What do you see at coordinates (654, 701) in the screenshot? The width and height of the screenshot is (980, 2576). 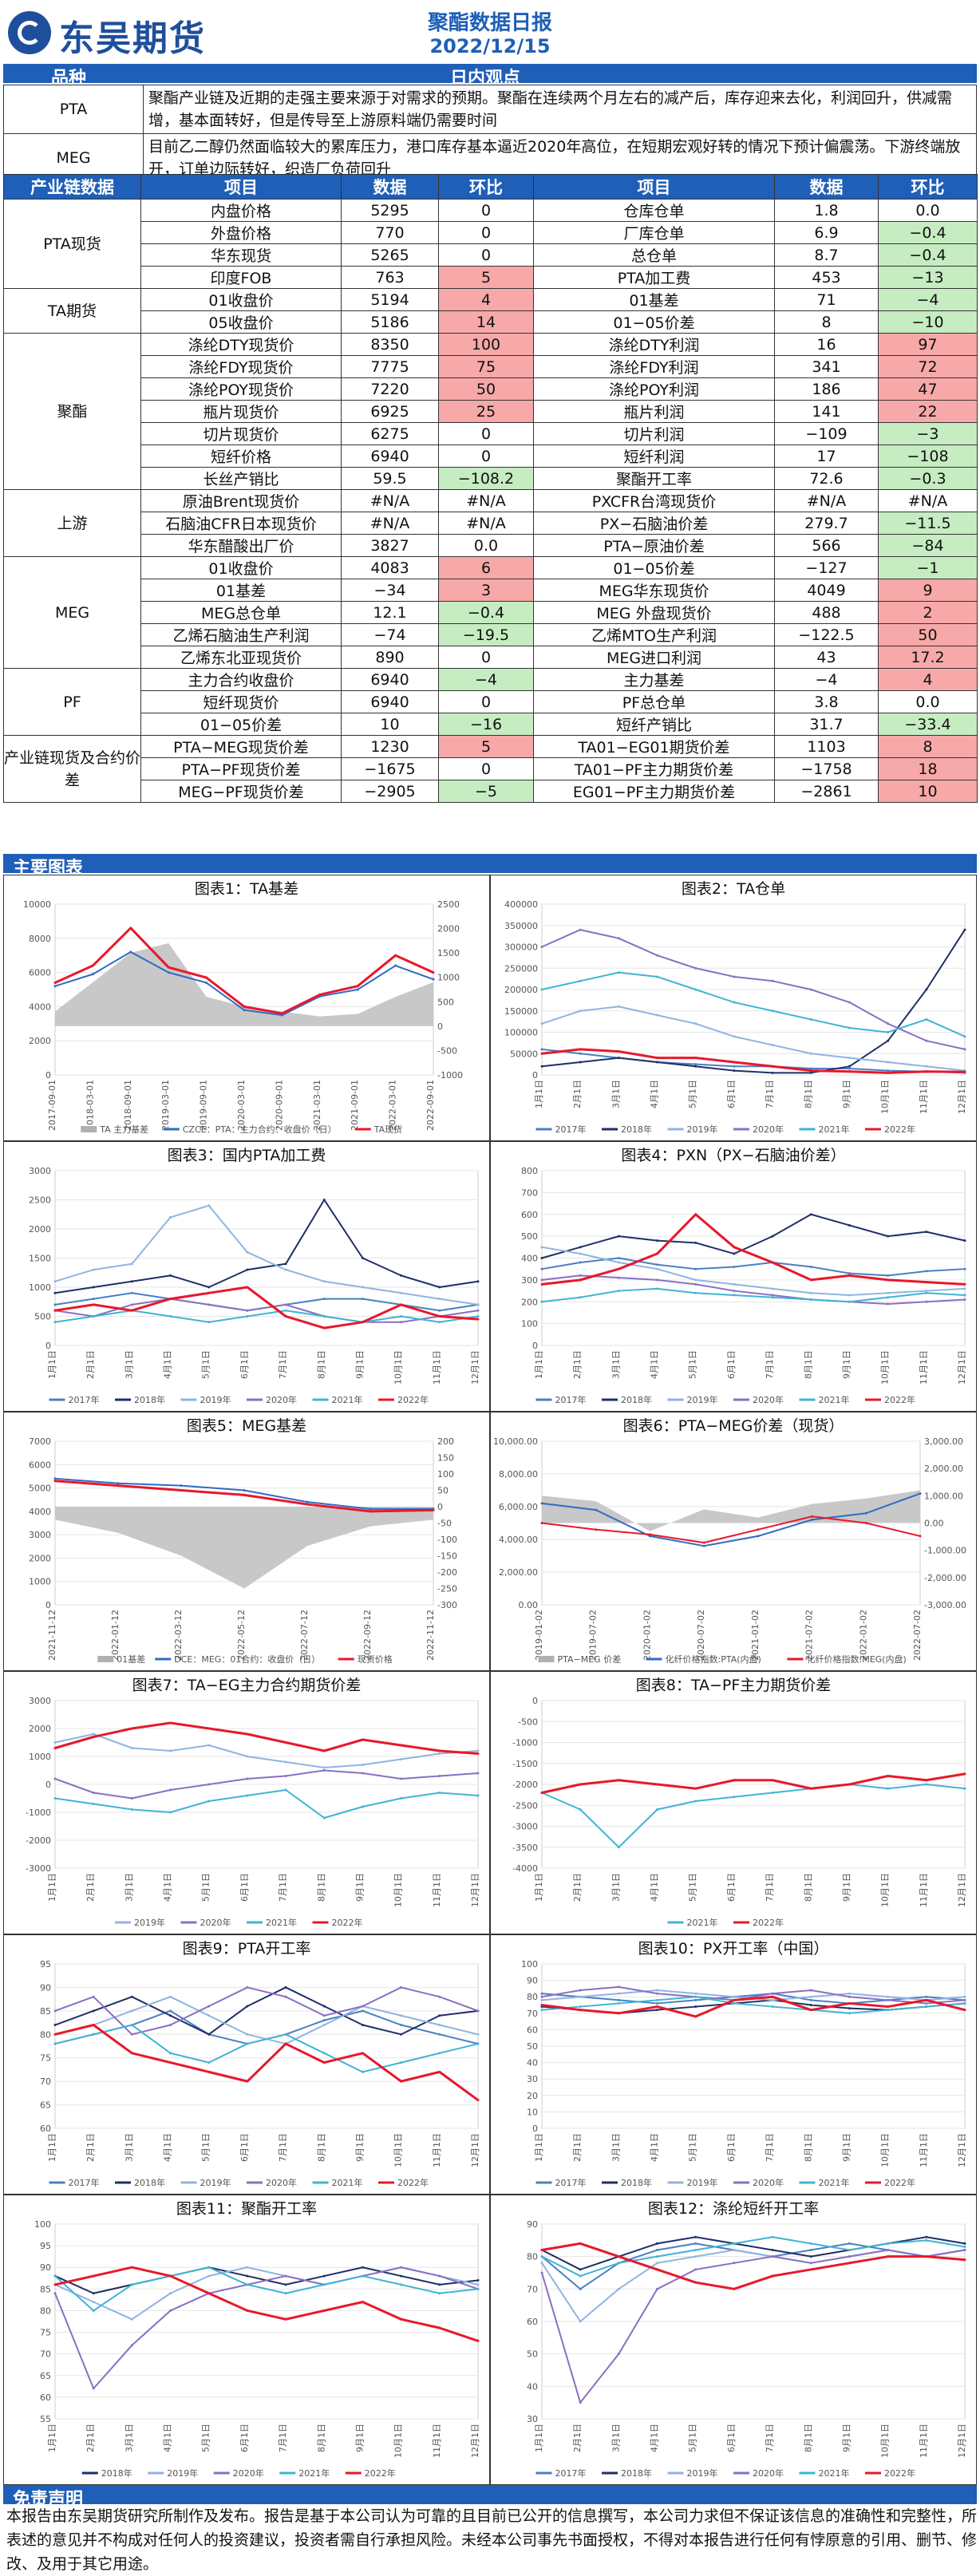 I see `item-cell: PF总仓单` at bounding box center [654, 701].